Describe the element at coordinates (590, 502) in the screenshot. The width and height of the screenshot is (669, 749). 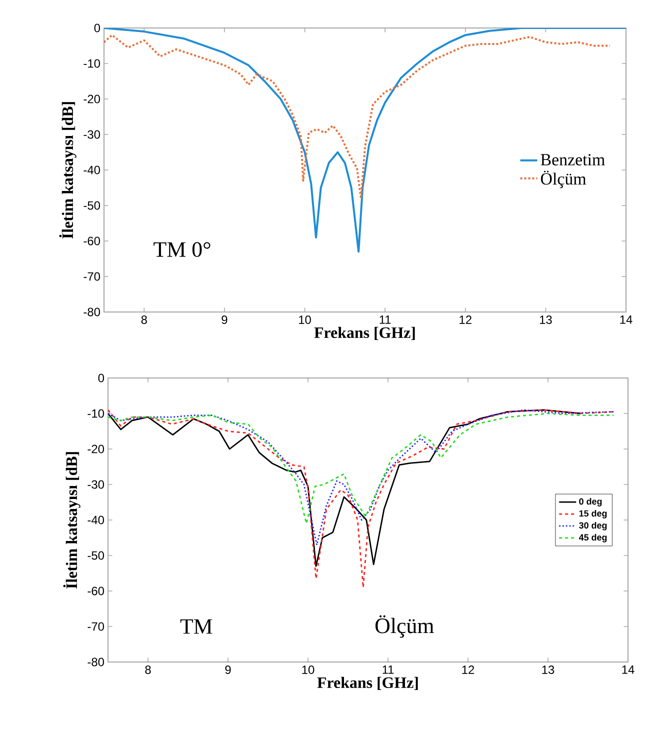
I see `legend-label: 0 deg` at that location.